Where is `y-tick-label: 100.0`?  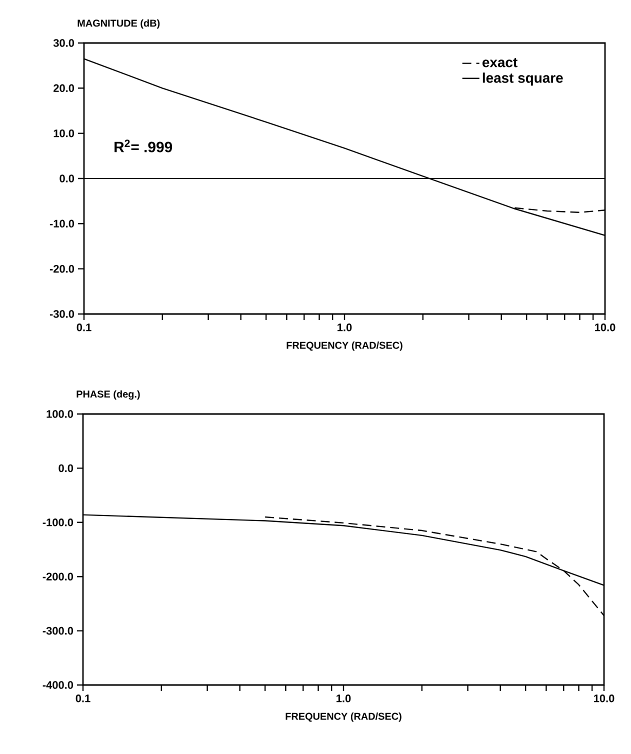 y-tick-label: 100.0 is located at coordinates (60, 414).